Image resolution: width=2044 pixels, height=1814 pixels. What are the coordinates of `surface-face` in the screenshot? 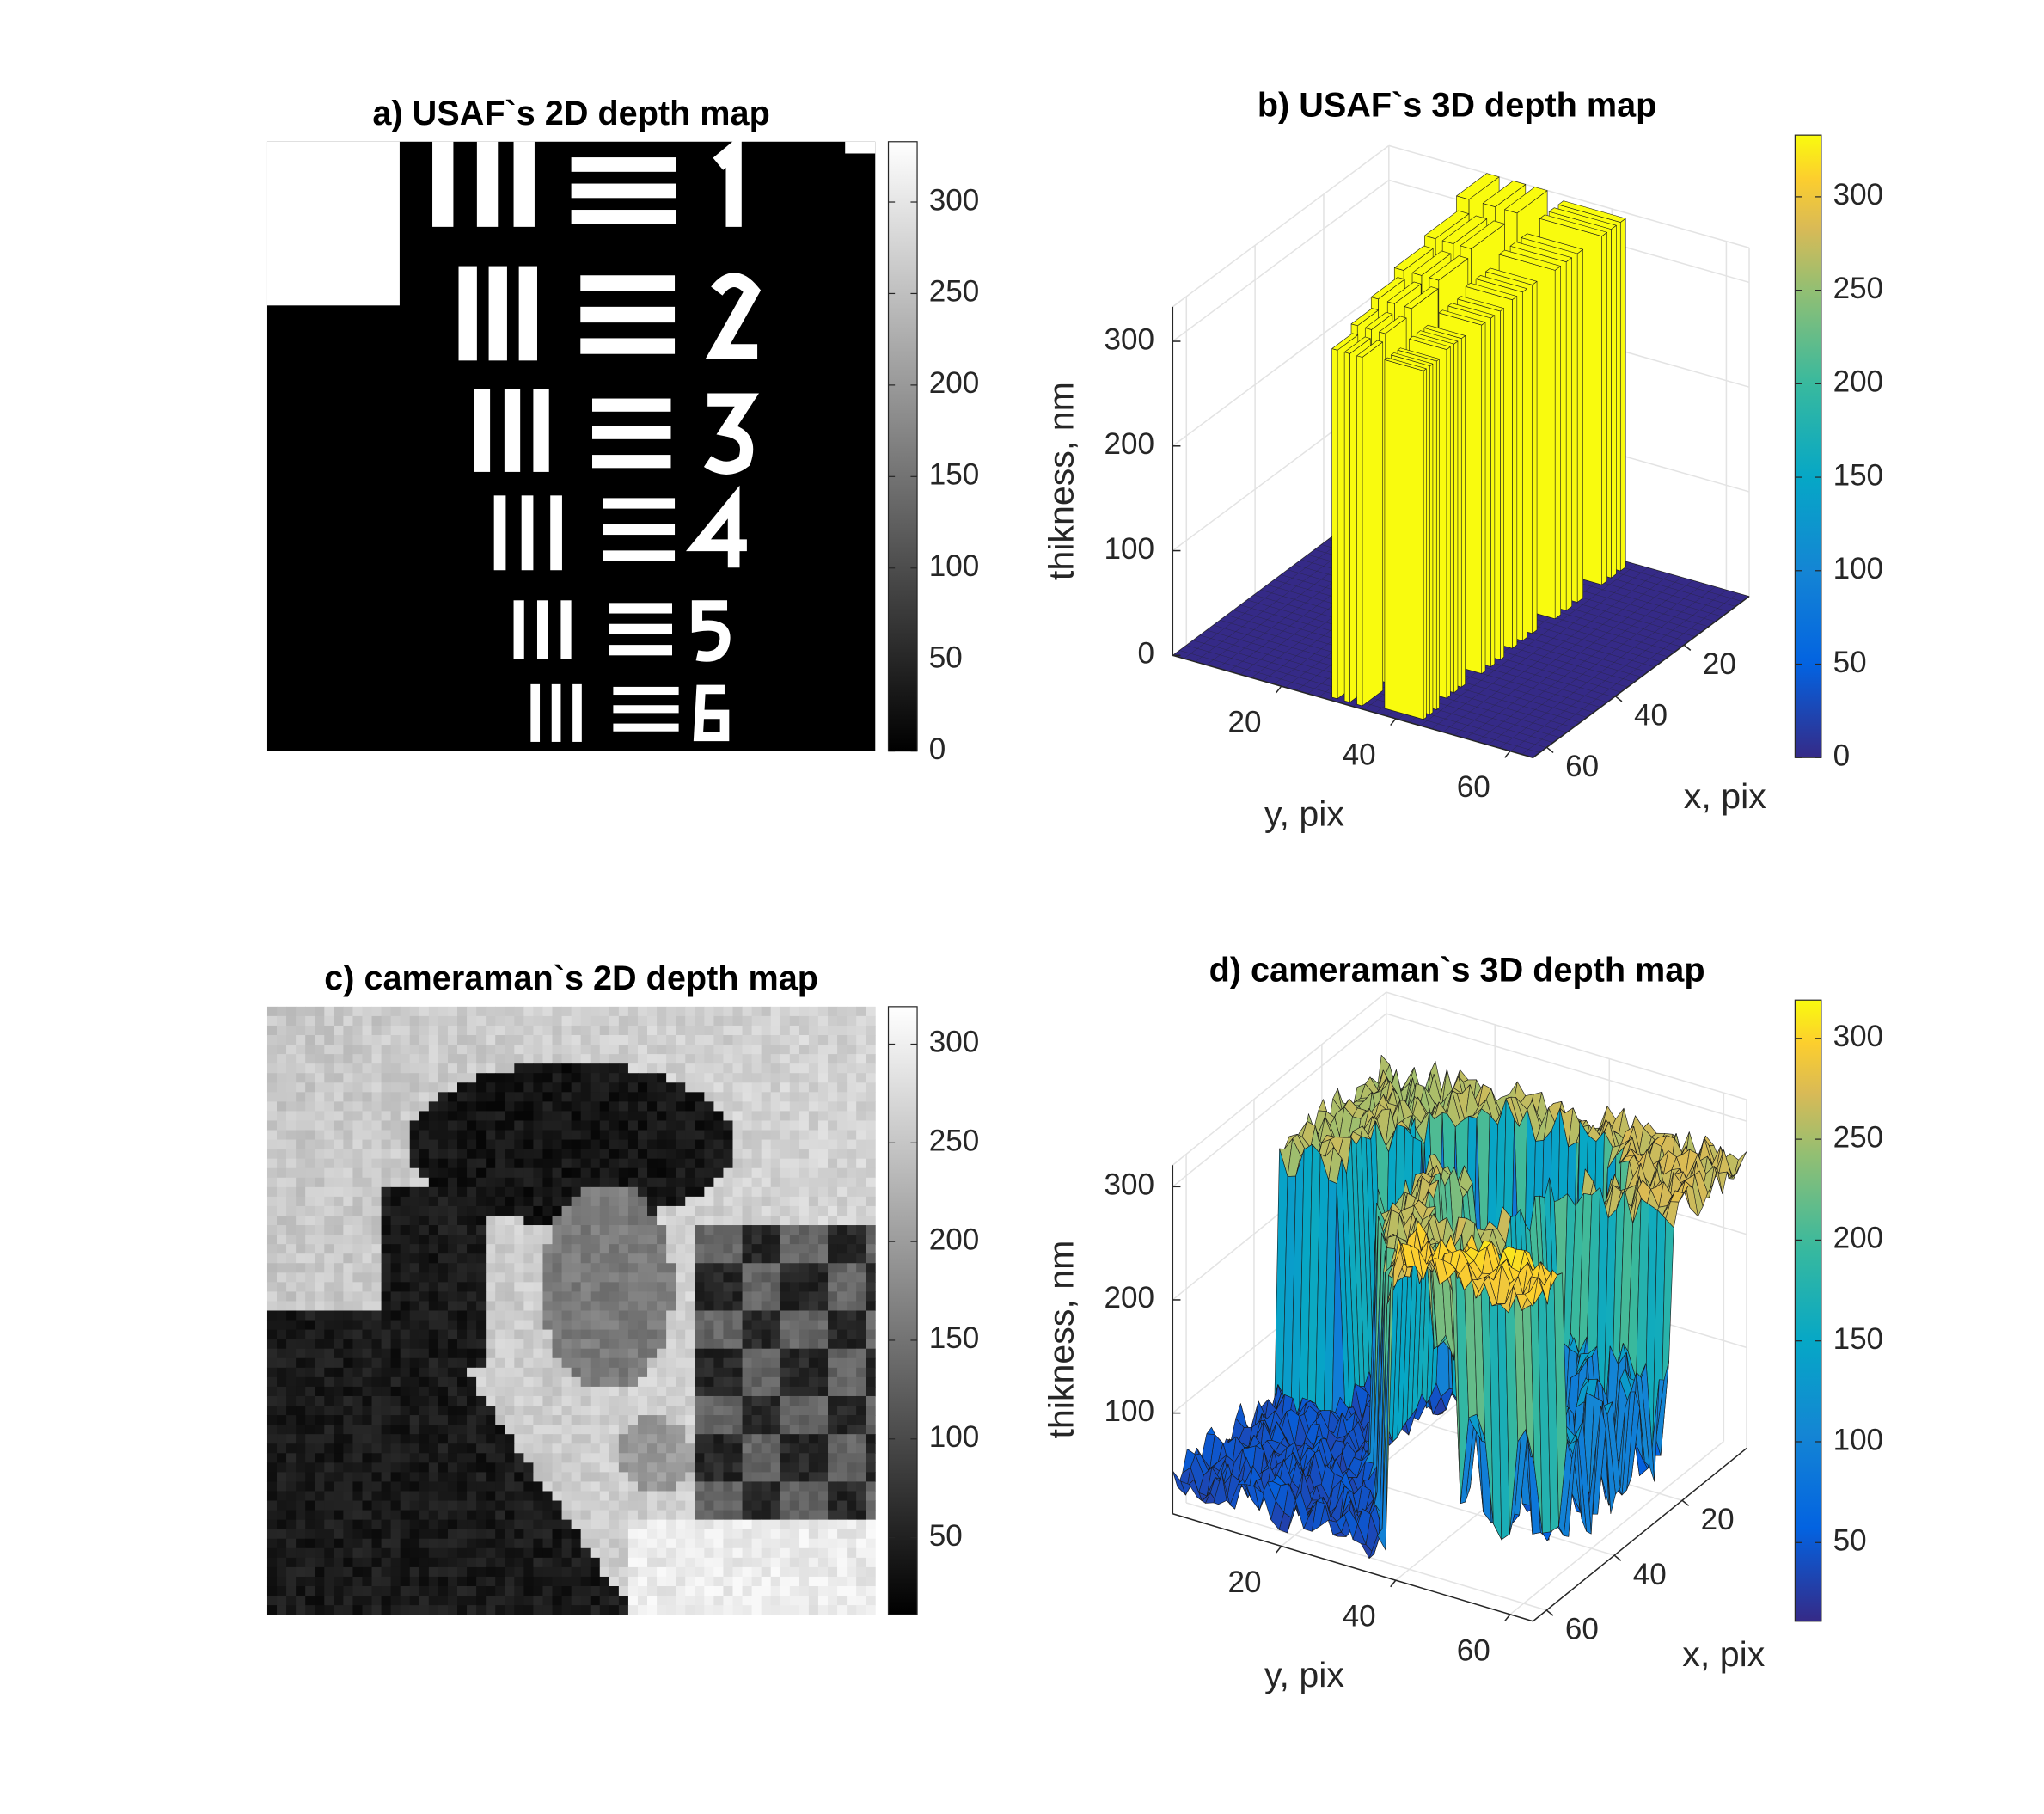 It's located at (1431, 263).